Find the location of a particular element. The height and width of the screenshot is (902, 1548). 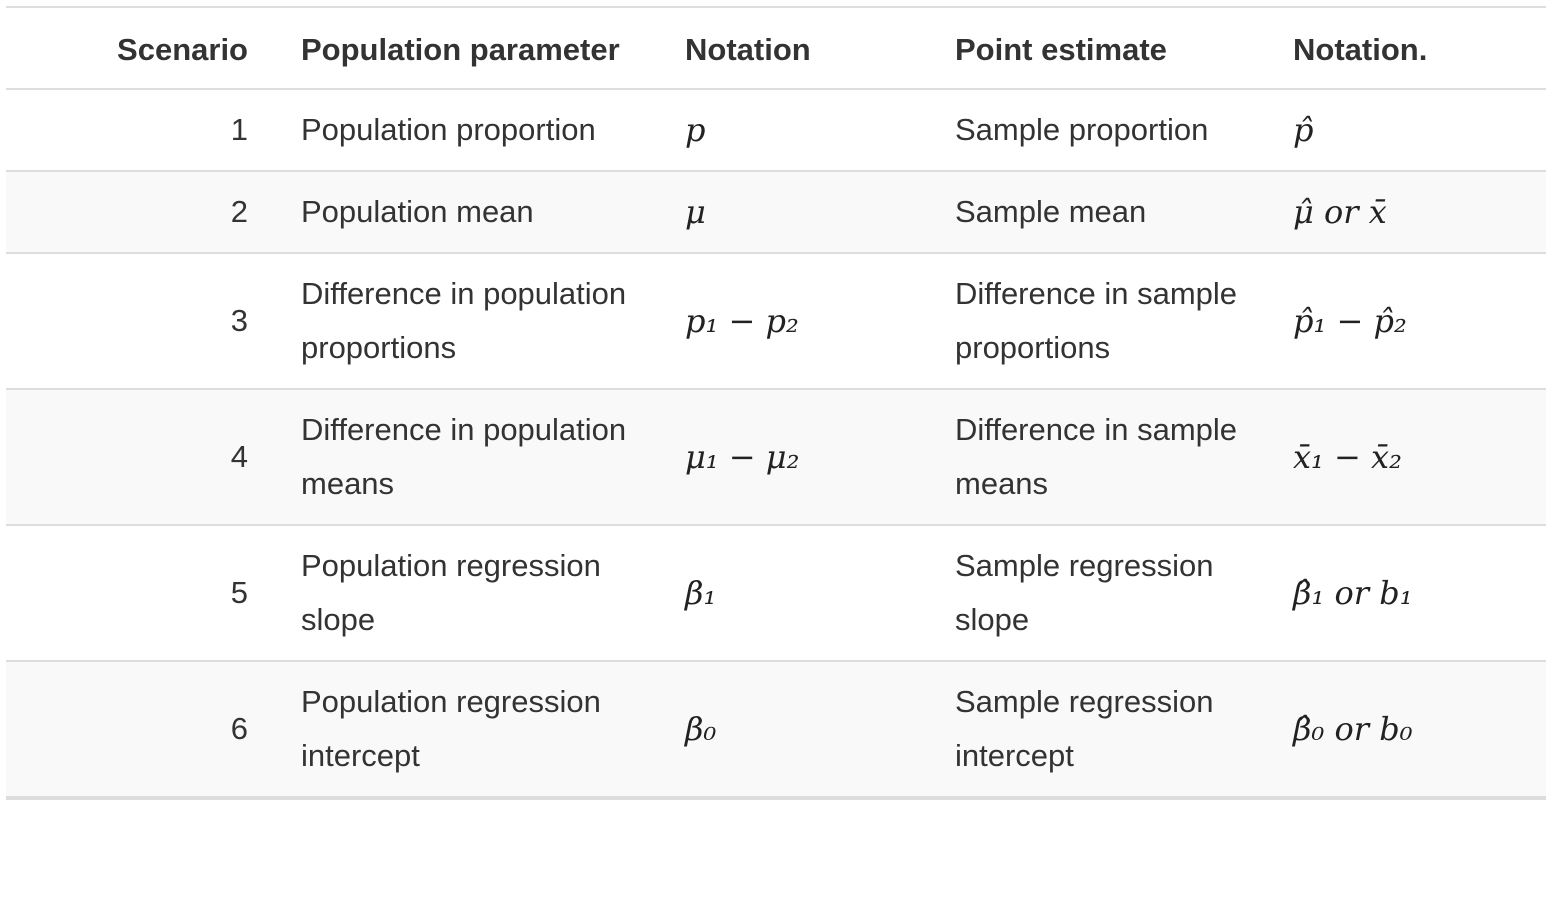

parameter-cell: Difference in population means is located at coordinates (464, 456).